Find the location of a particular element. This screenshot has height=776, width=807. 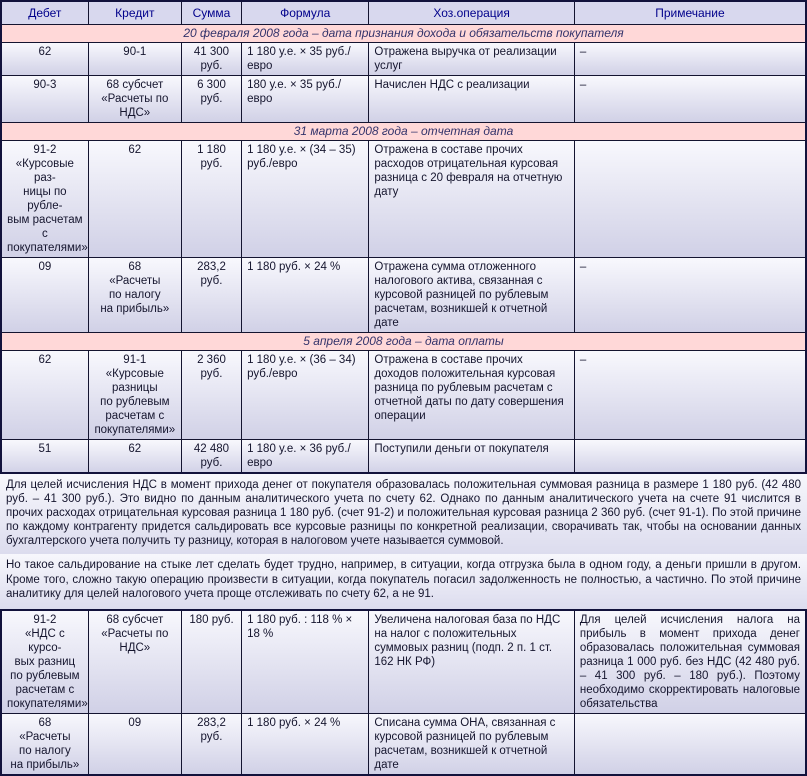

date-band-label: 5 апреля 2008 года – дата оплаты is located at coordinates (403, 342).